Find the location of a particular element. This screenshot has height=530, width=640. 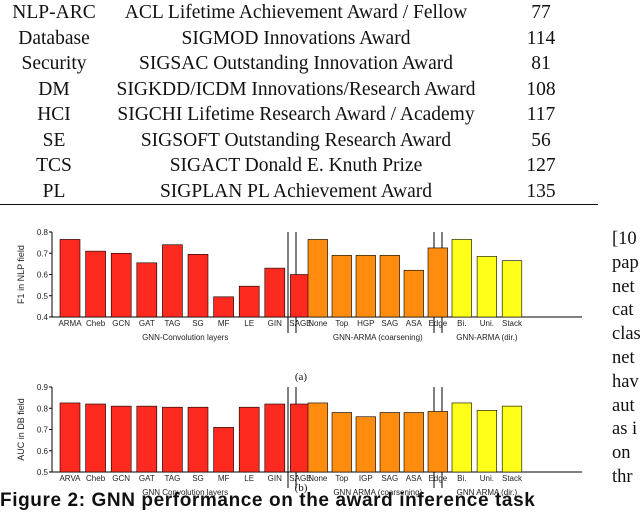

x-tick-label: ASA is located at coordinates (414, 323).